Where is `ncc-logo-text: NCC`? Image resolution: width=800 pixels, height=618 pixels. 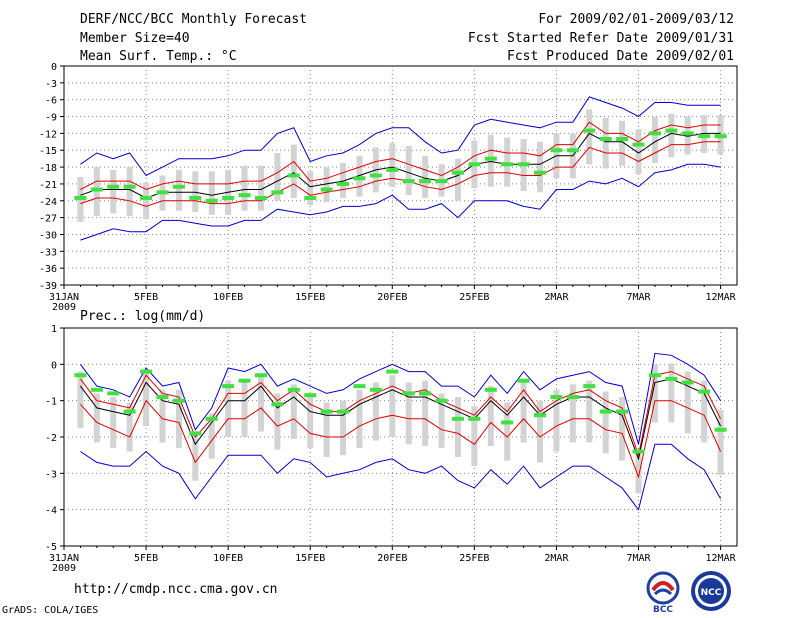 ncc-logo-text: NCC is located at coordinates (711, 593).